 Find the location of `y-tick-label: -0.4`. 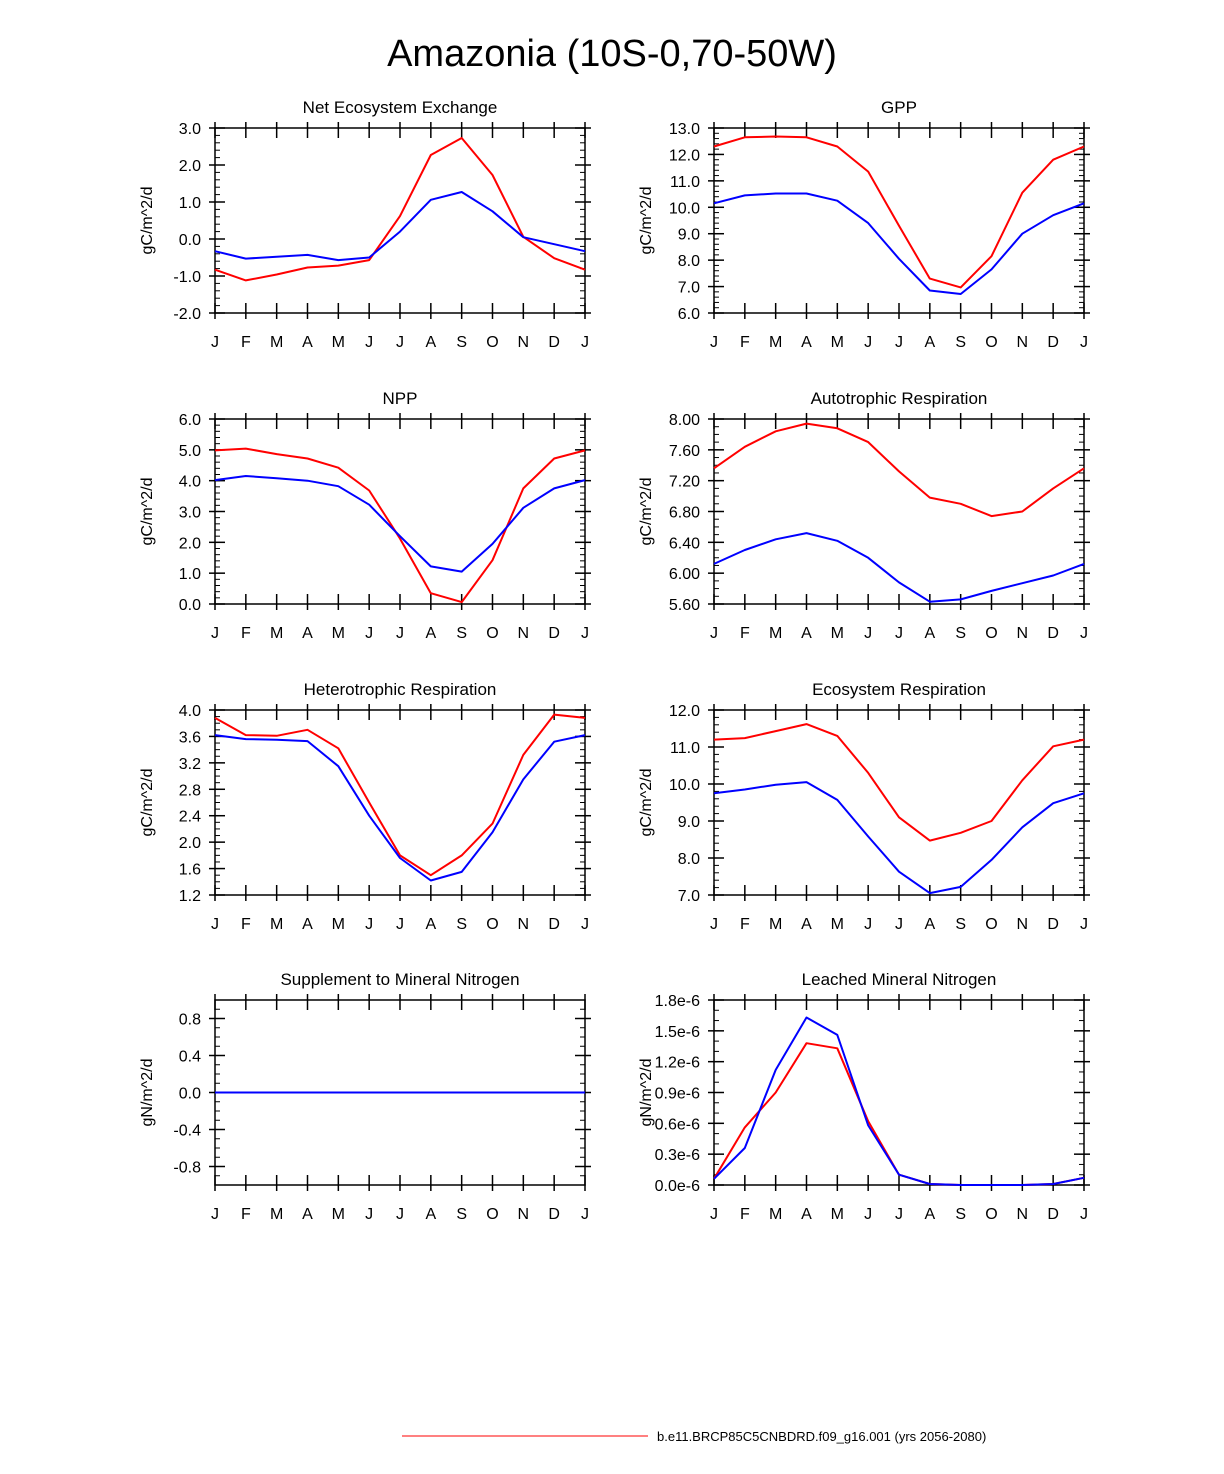

y-tick-label: -0.4 is located at coordinates (187, 1131).